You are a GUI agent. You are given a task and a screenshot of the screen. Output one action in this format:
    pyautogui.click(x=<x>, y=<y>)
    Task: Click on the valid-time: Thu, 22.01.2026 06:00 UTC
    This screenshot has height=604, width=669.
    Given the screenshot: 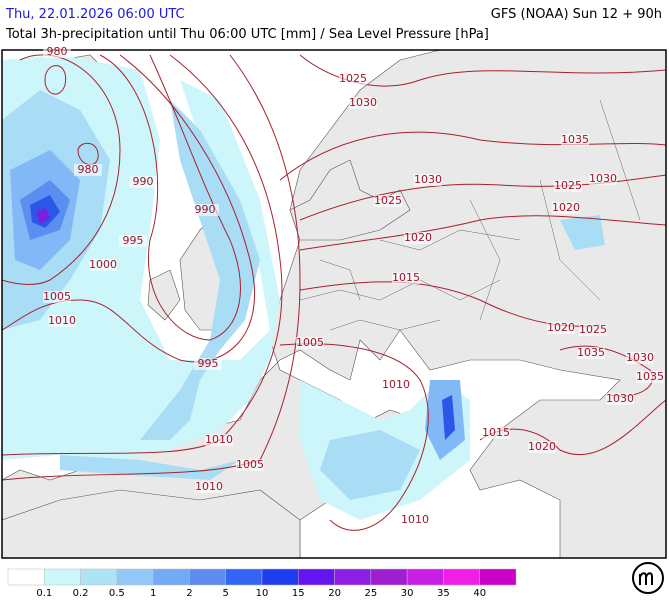 What is the action you would take?
    pyautogui.click(x=95, y=14)
    